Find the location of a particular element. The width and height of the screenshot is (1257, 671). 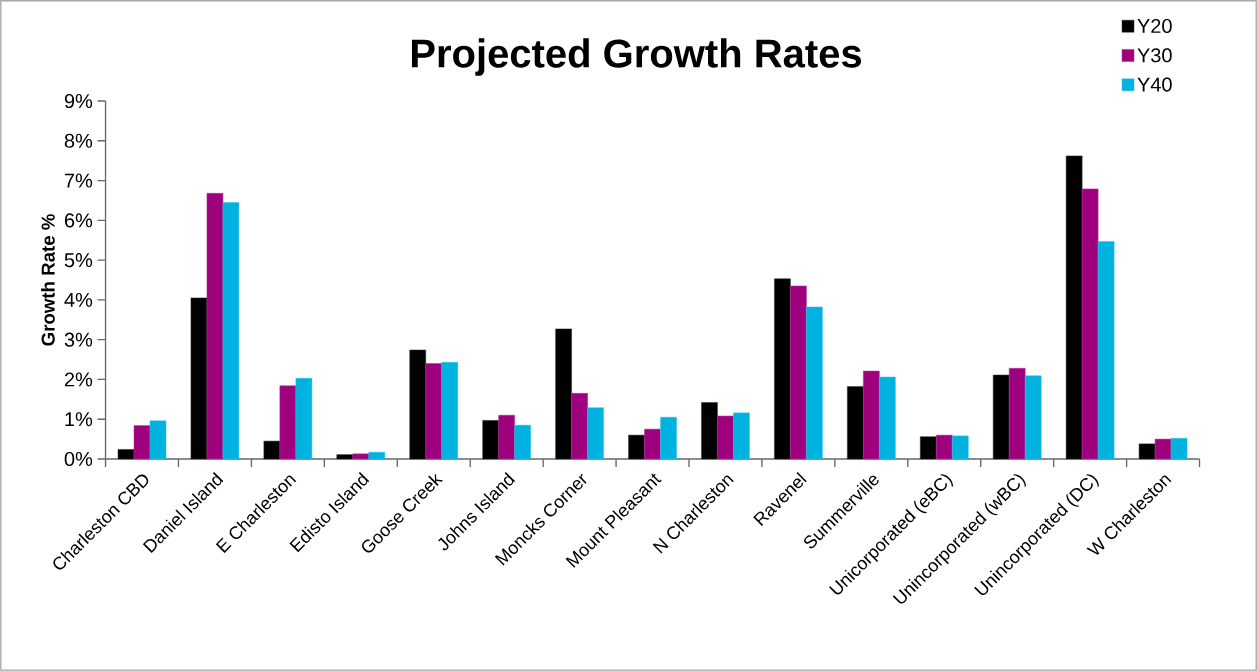

legend-label: Y30 is located at coordinates (1154, 55).